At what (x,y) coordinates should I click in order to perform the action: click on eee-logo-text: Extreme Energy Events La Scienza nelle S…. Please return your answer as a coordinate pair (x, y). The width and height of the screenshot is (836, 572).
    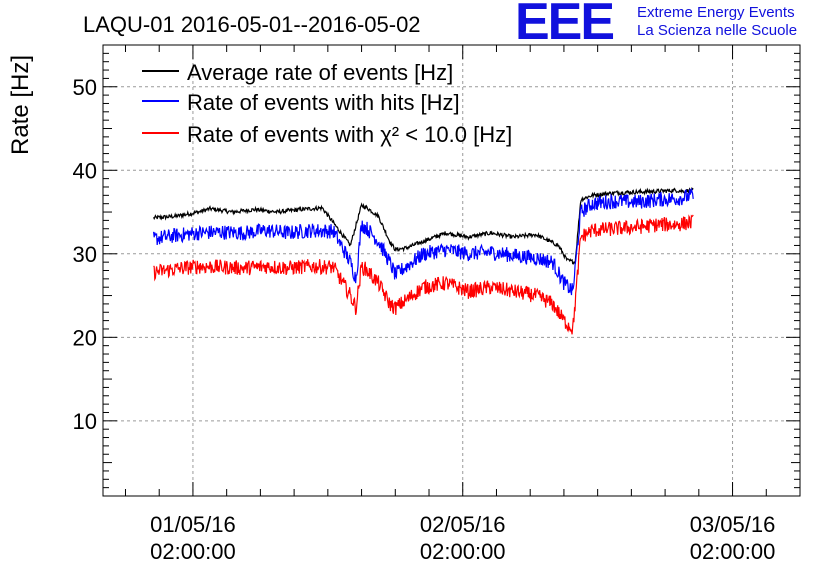
    Looking at the image, I should click on (717, 22).